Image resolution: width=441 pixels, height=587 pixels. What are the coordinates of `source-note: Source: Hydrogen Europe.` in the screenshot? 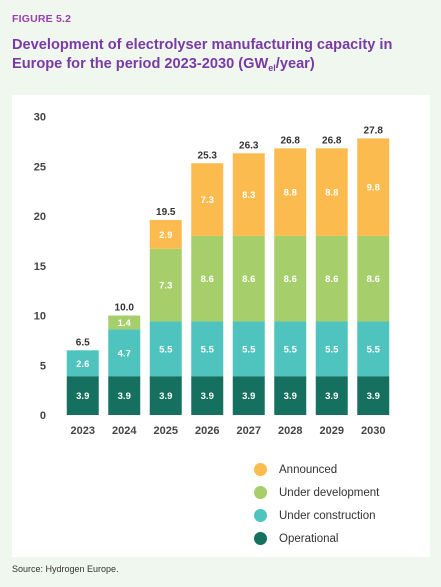 It's located at (65, 569).